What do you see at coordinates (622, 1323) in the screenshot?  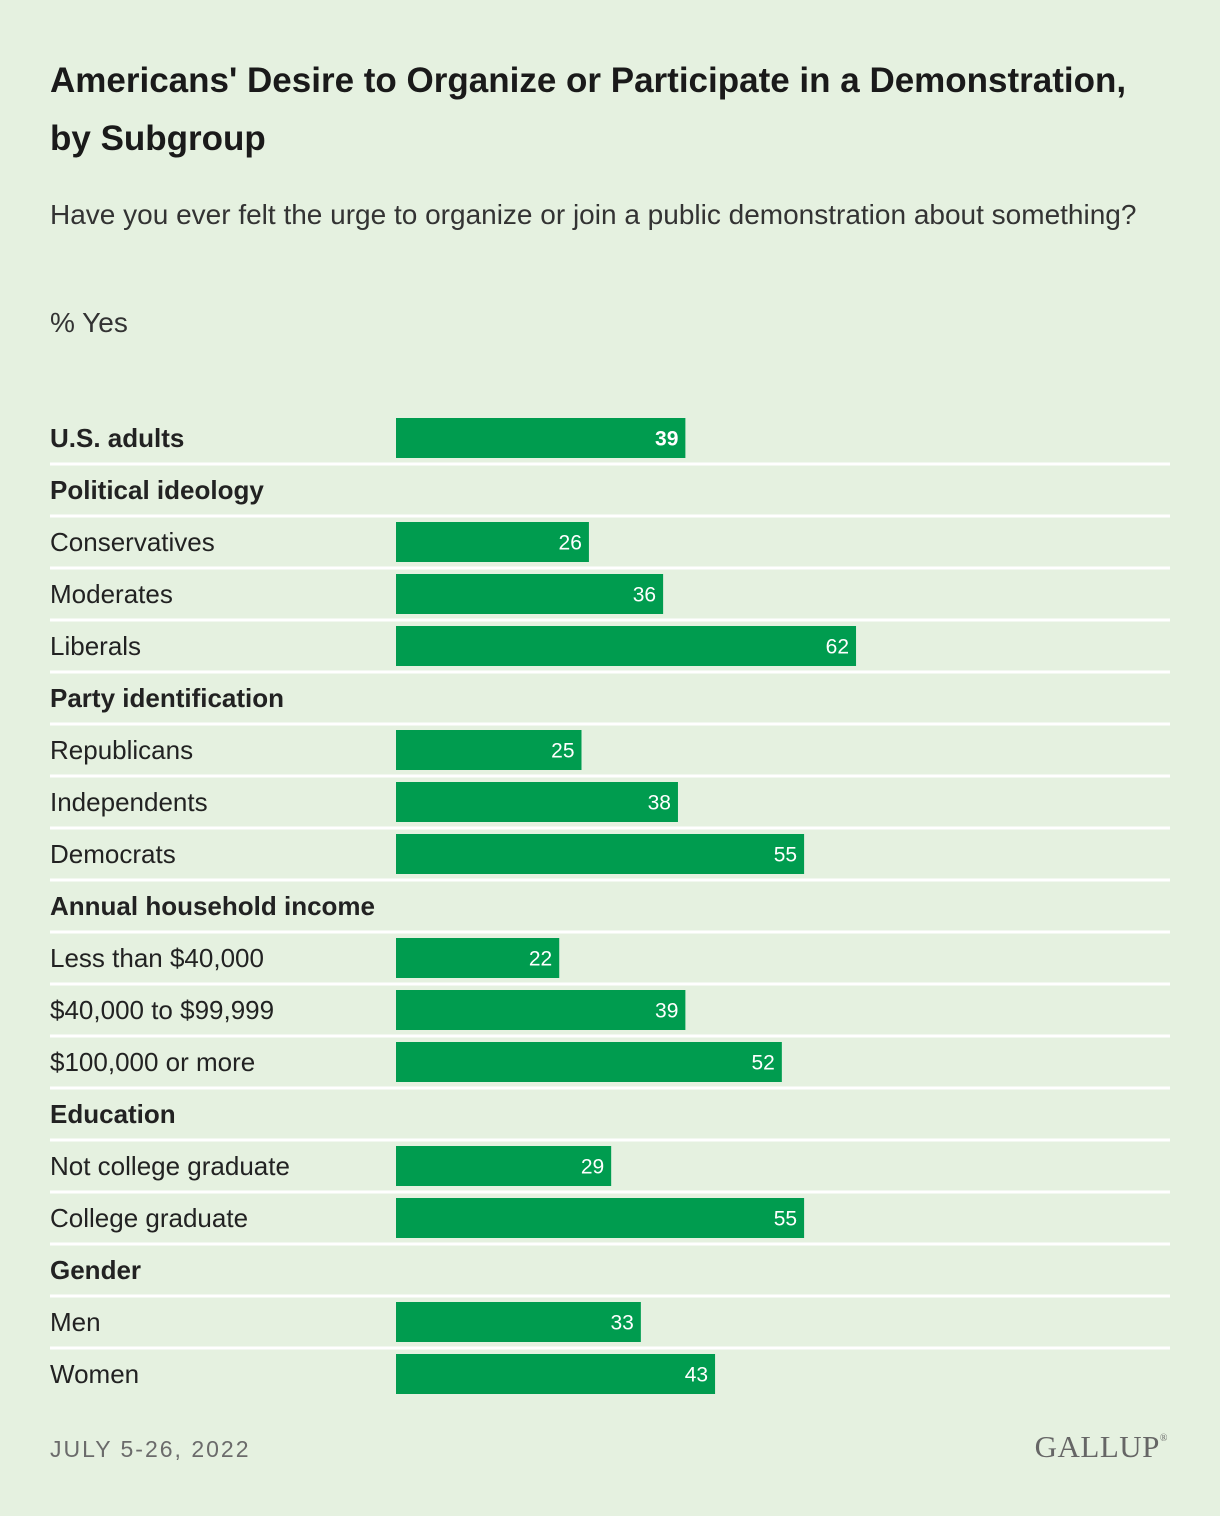 I see `bar-value-label: 33` at bounding box center [622, 1323].